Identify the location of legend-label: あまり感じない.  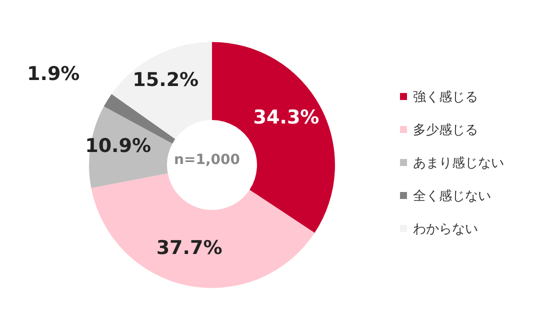
(458, 163).